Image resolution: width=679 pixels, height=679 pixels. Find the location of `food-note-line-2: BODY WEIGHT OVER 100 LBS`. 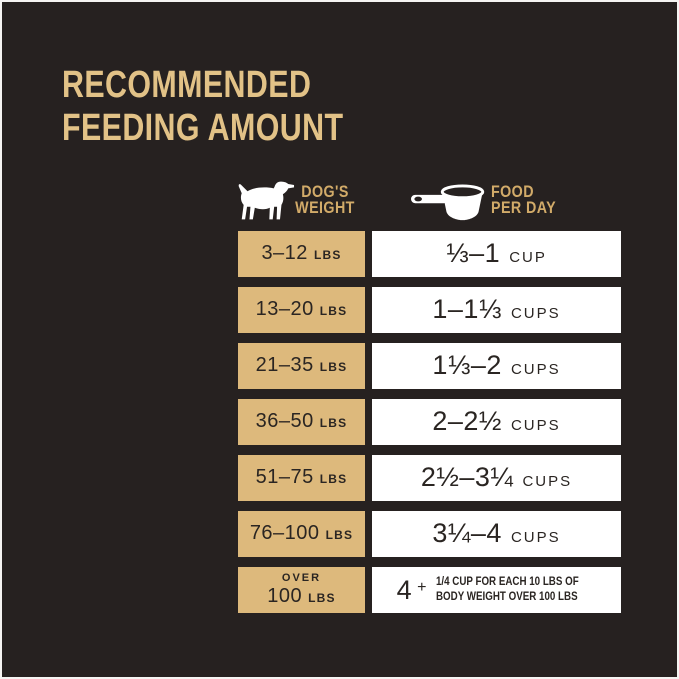

food-note-line-2: BODY WEIGHT OVER 100 LBS is located at coordinates (507, 597).